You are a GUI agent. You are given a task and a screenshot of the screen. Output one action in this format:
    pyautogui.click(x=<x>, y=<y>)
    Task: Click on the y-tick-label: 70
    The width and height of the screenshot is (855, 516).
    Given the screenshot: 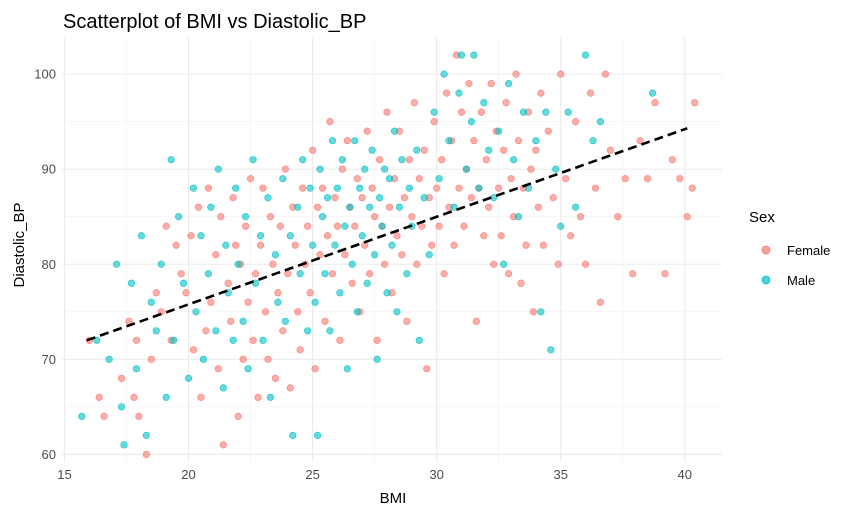 What is the action you would take?
    pyautogui.click(x=49, y=359)
    